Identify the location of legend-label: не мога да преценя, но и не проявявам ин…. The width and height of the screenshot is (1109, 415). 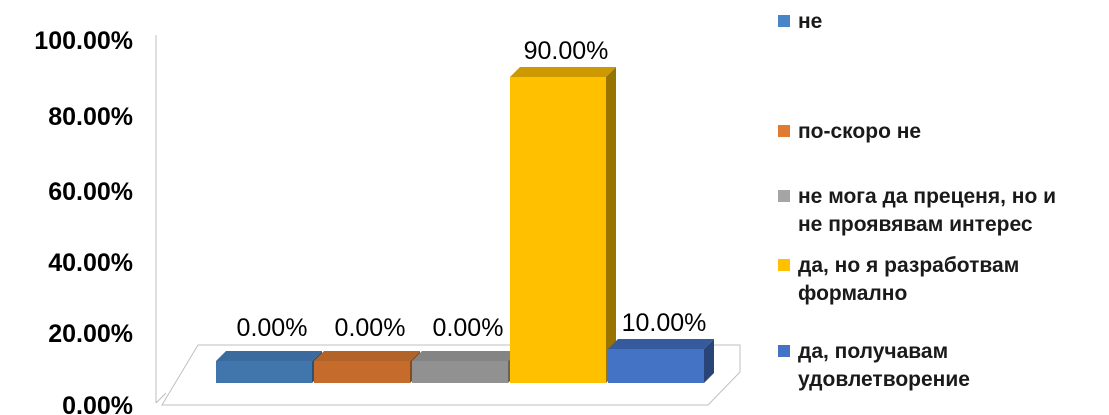
(927, 211).